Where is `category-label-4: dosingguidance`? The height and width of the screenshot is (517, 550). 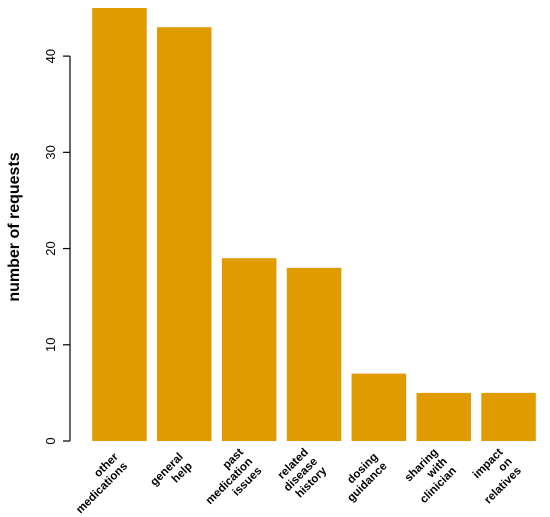
category-label-4: dosingguidance is located at coordinates (362, 477).